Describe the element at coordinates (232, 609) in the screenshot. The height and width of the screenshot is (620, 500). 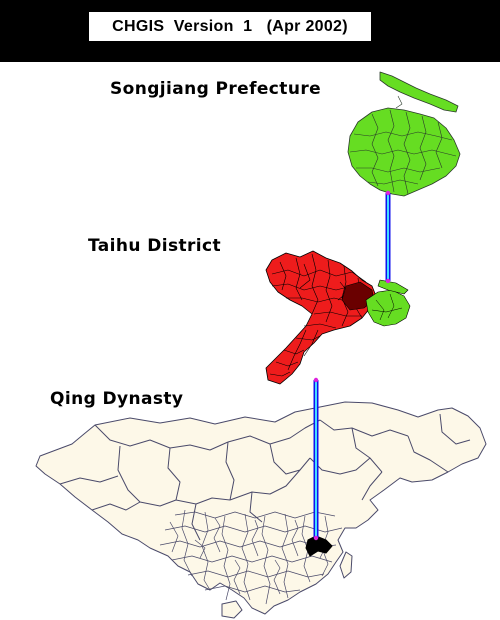
I see `hainan-island` at that location.